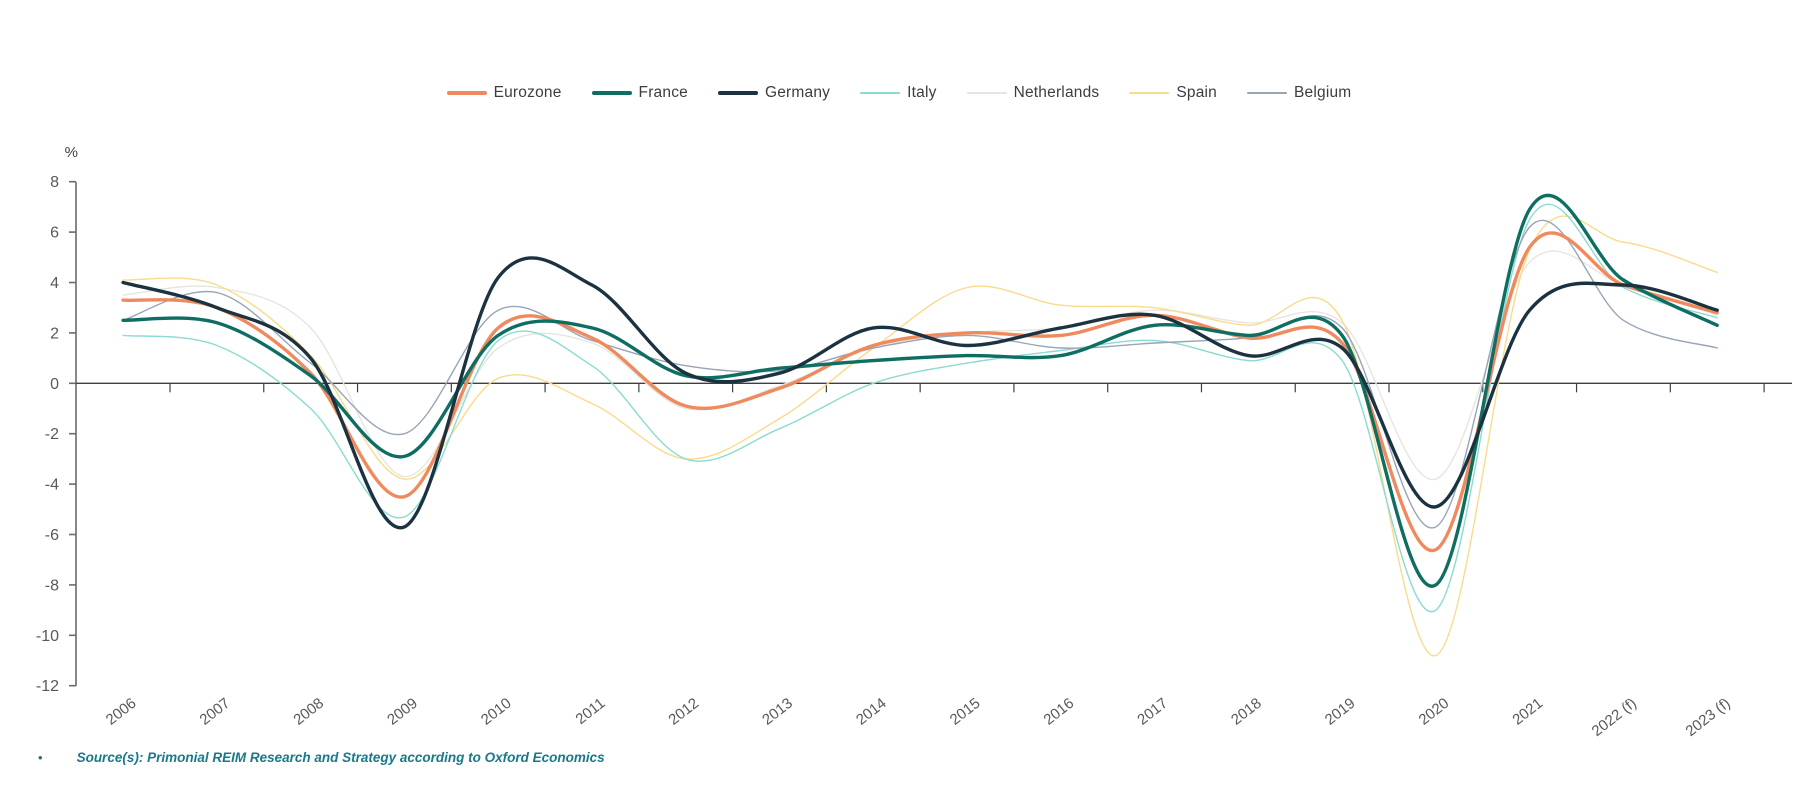 Image resolution: width=1798 pixels, height=805 pixels. What do you see at coordinates (1152, 712) in the screenshot?
I see `x-tick-label-2017: 2017` at bounding box center [1152, 712].